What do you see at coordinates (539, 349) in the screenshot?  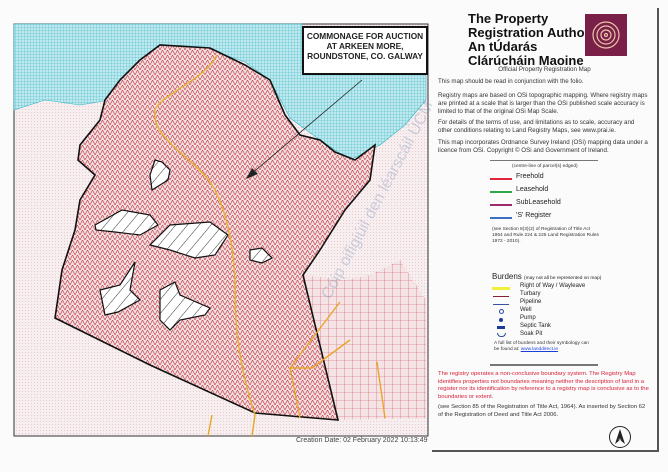 I see `landdirect-link: www.landdirect.ie` at bounding box center [539, 349].